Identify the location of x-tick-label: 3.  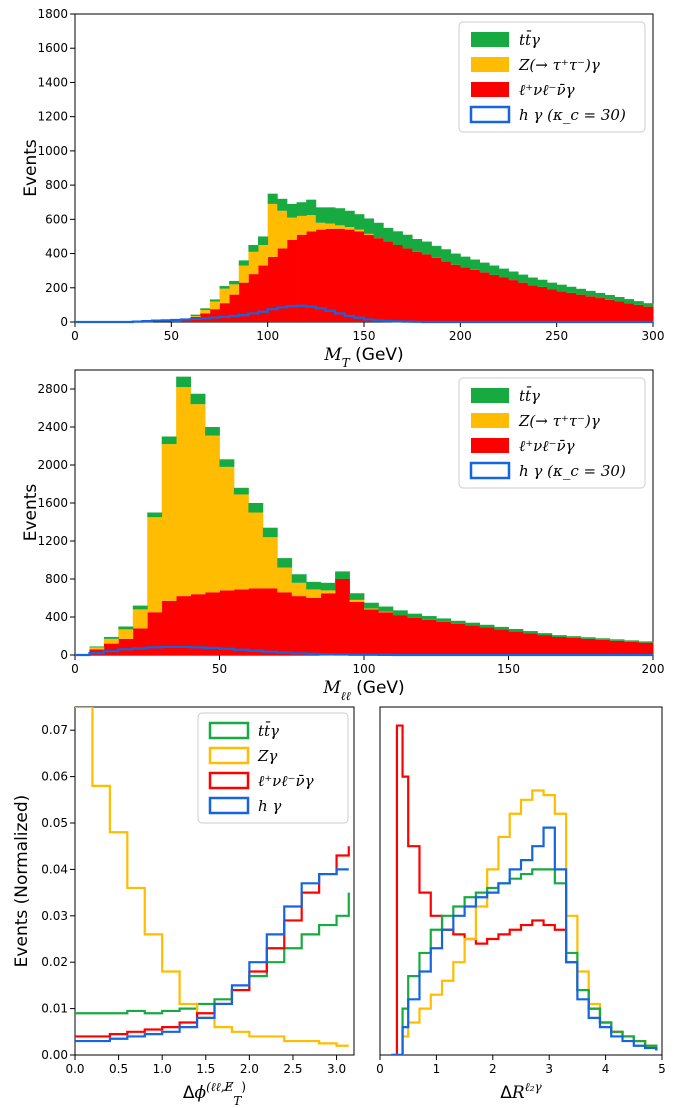
(549, 1069).